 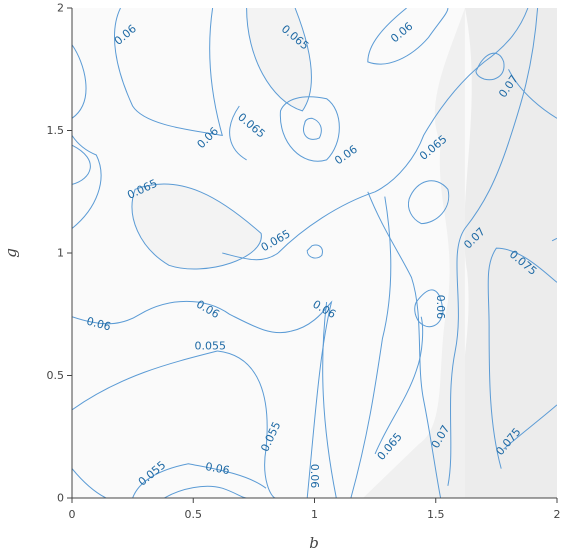 I want to click on y-tick-label: 2, so click(x=60, y=8).